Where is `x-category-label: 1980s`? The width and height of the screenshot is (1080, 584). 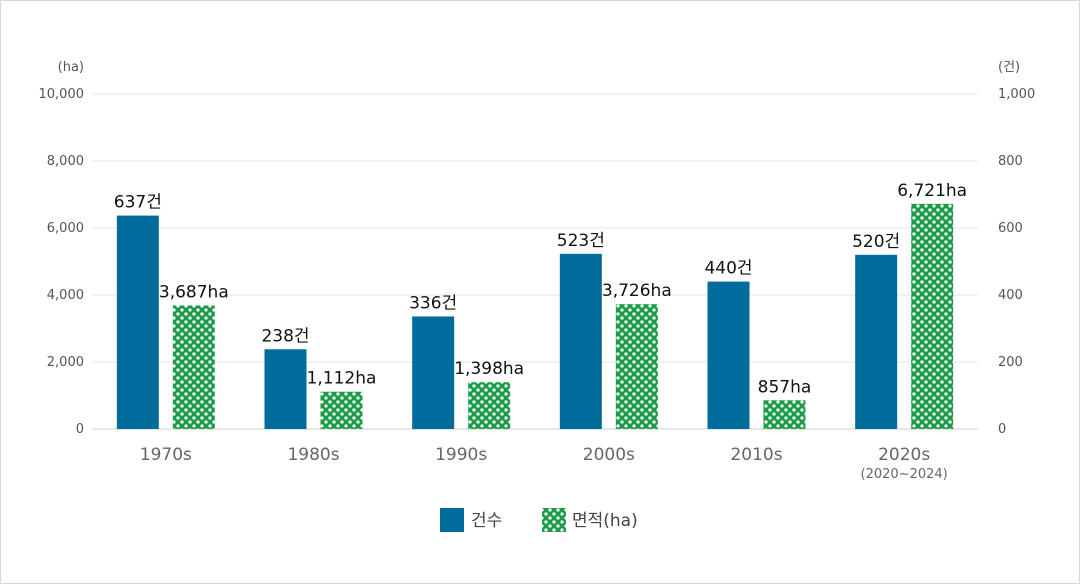 x-category-label: 1980s is located at coordinates (313, 455).